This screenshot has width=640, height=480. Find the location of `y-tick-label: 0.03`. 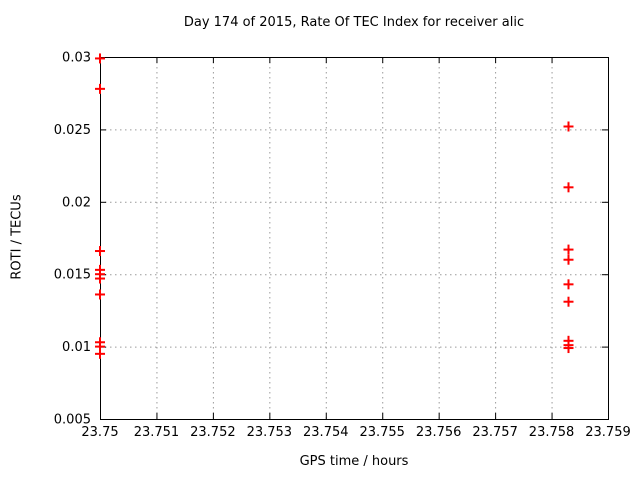

y-tick-label: 0.03 is located at coordinates (76, 58).